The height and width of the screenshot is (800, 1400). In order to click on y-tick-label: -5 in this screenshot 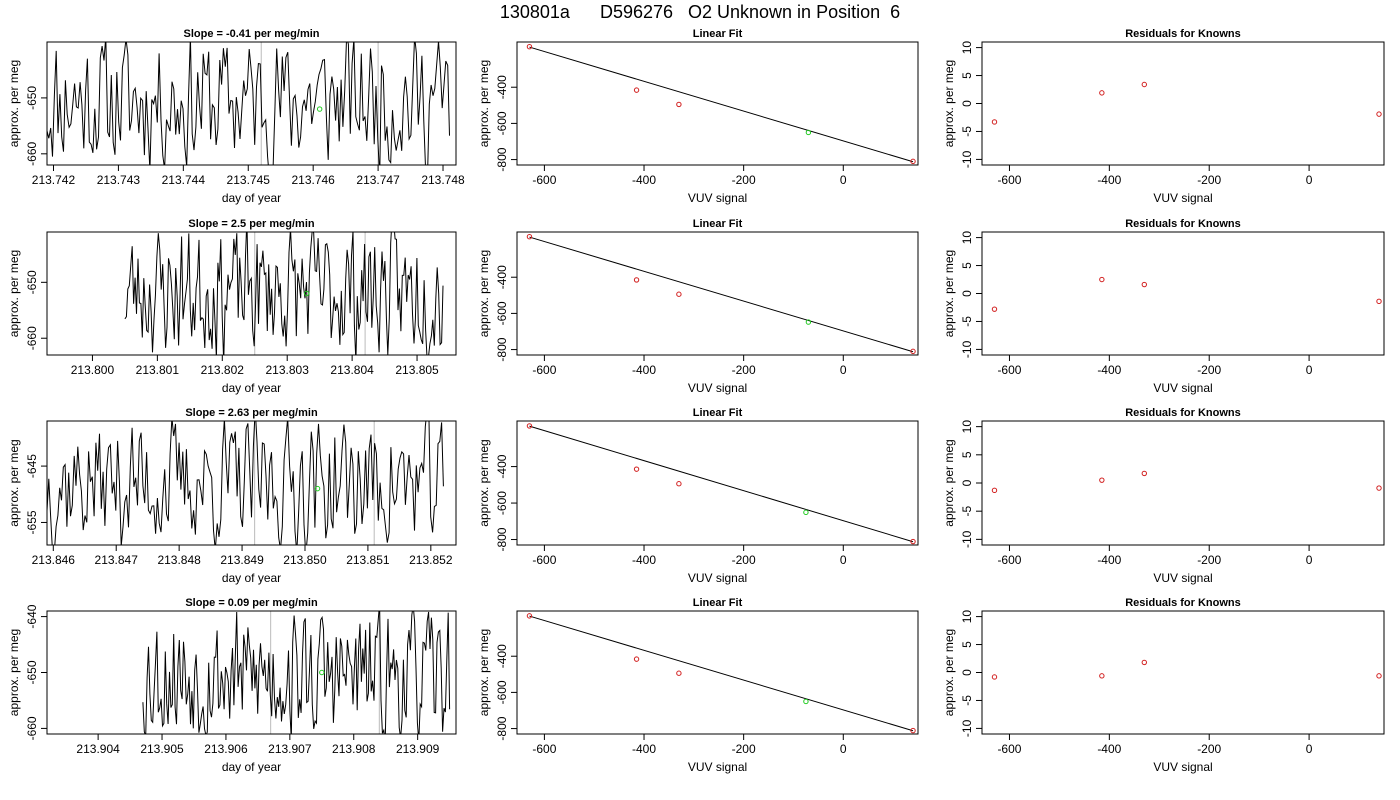, I will do `click(967, 131)`.